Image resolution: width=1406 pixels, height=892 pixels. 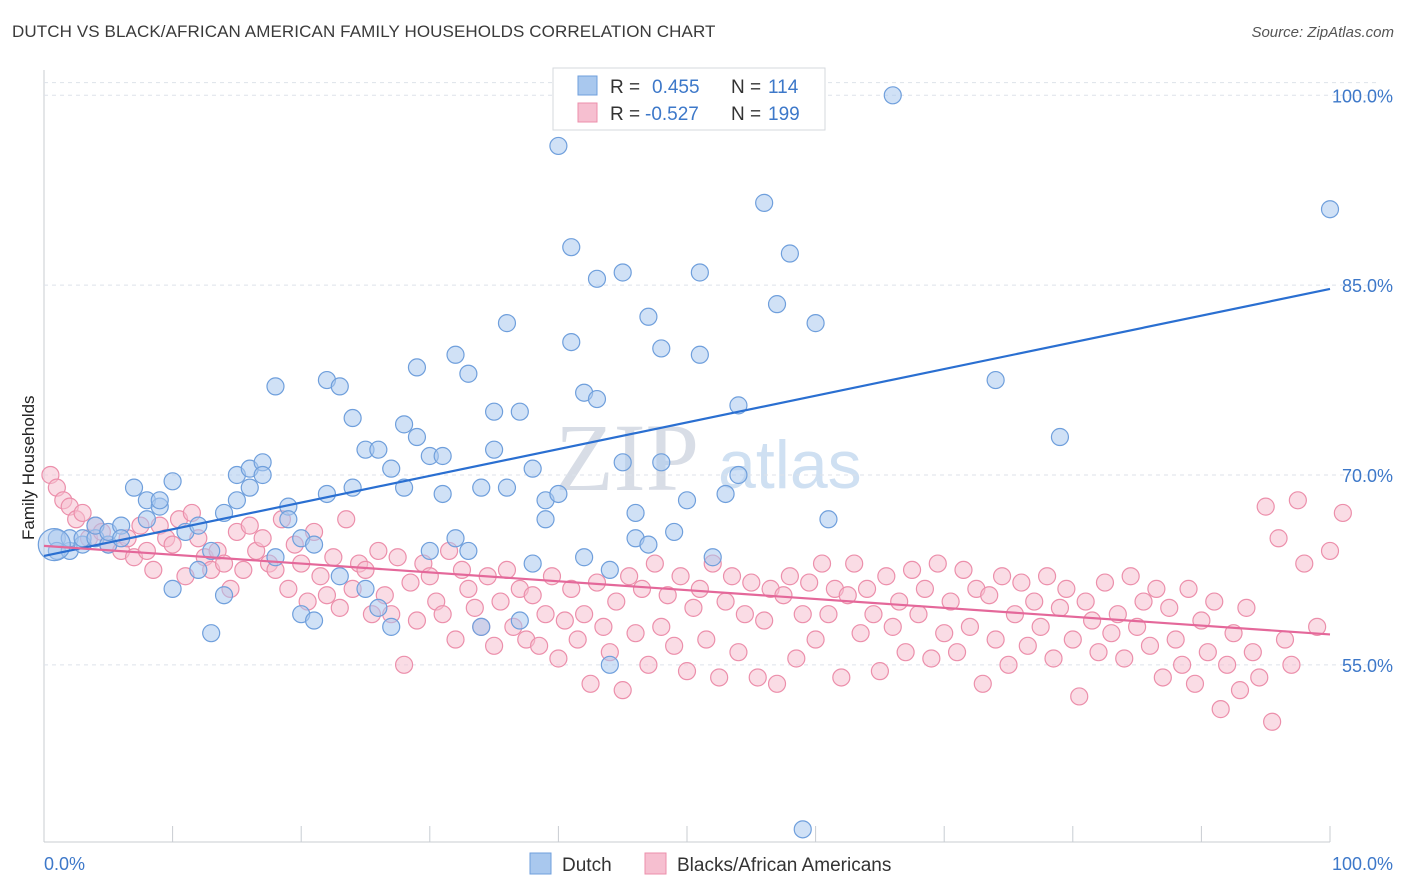 I want to click on legend-r-value-dutch: 0.455, so click(x=676, y=87).